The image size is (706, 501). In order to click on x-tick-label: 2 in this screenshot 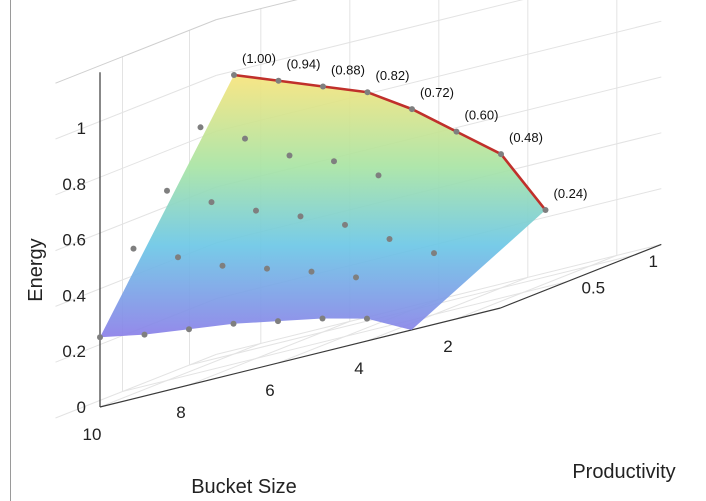, I will do `click(447, 346)`.